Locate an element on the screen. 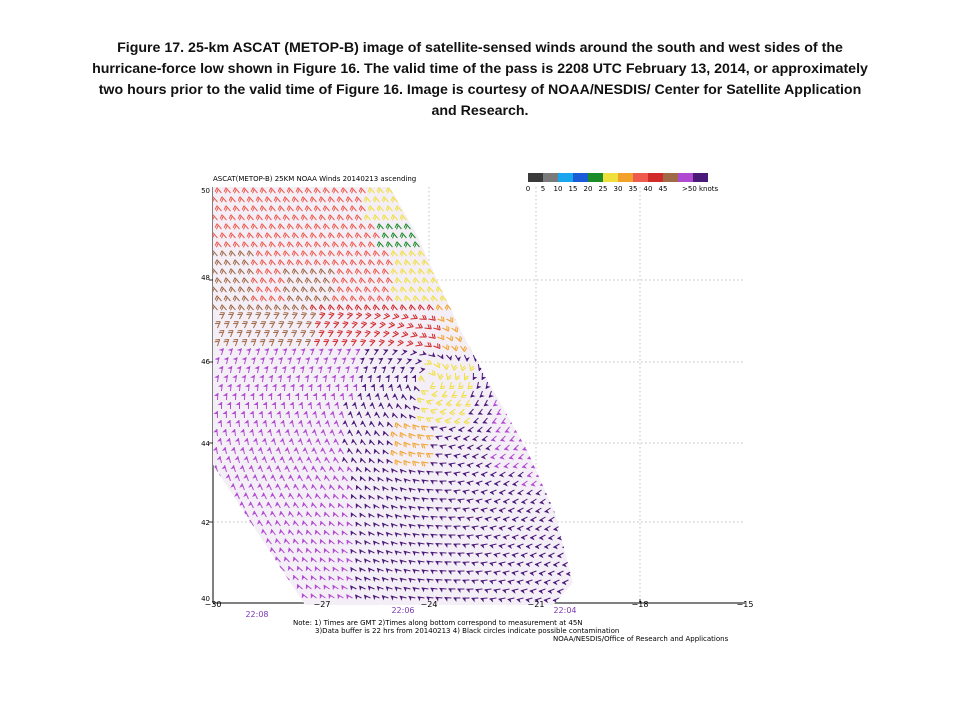 The image size is (960, 720). lat-label-50: 50 is located at coordinates (205, 191).